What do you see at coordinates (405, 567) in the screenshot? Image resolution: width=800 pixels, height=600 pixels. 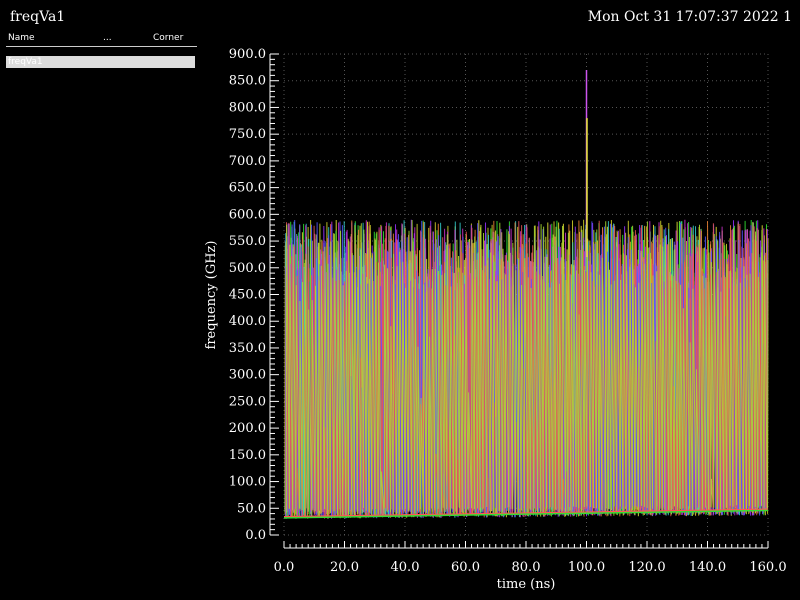 I see `x-tick-label: 40.0` at bounding box center [405, 567].